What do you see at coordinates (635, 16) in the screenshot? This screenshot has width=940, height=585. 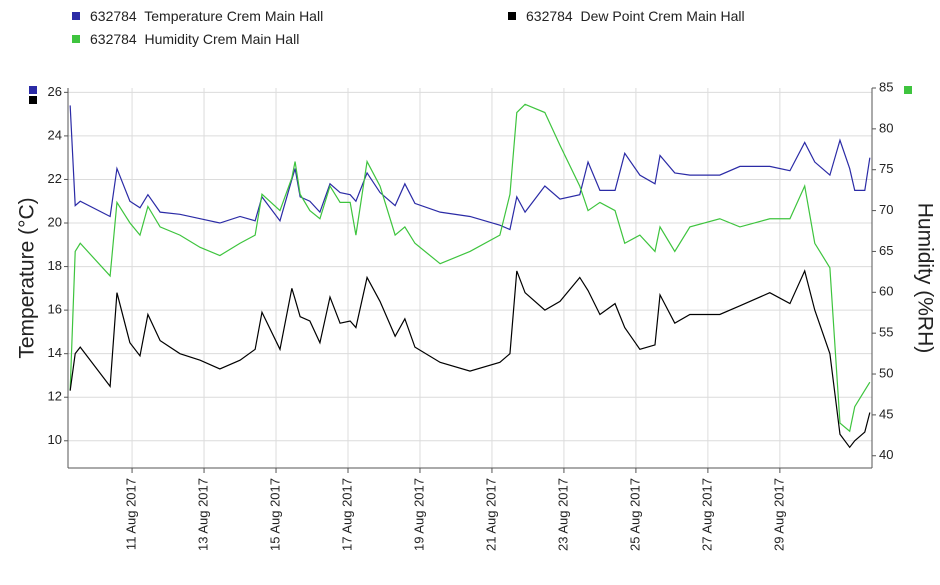 I see `legend-label: 632784 Dew Point Crem Main Hall` at bounding box center [635, 16].